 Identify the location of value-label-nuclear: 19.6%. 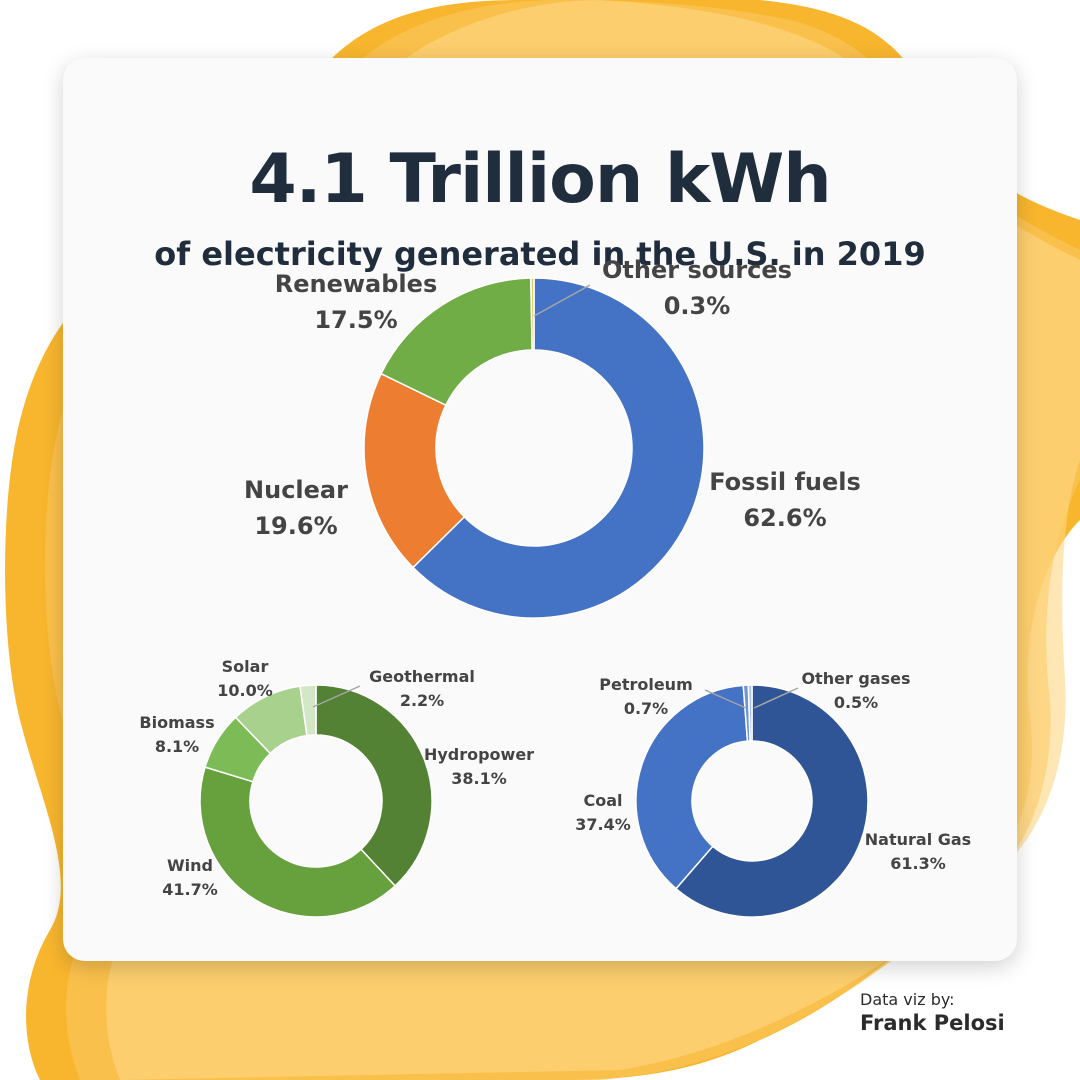
(295, 526).